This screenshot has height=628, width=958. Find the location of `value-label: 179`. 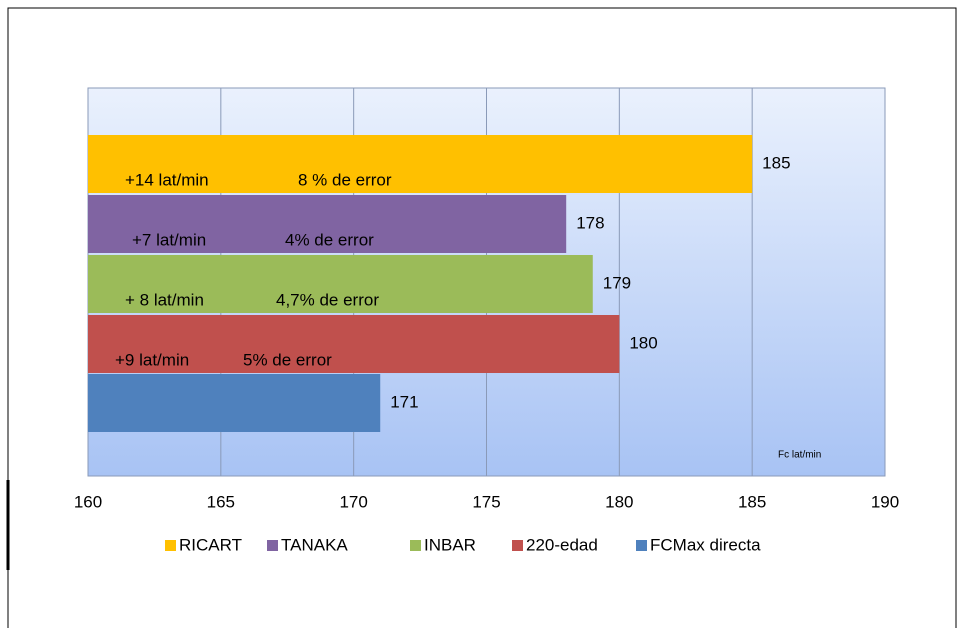

value-label: 179 is located at coordinates (617, 282).